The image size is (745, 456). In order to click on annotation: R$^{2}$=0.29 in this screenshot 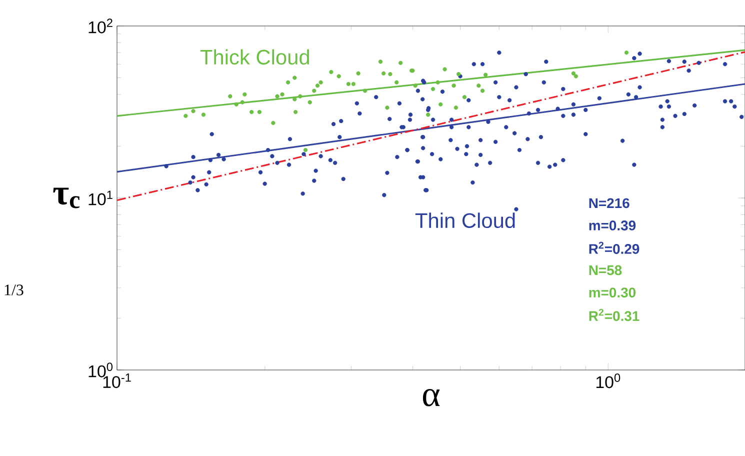, I will do `click(614, 248)`.